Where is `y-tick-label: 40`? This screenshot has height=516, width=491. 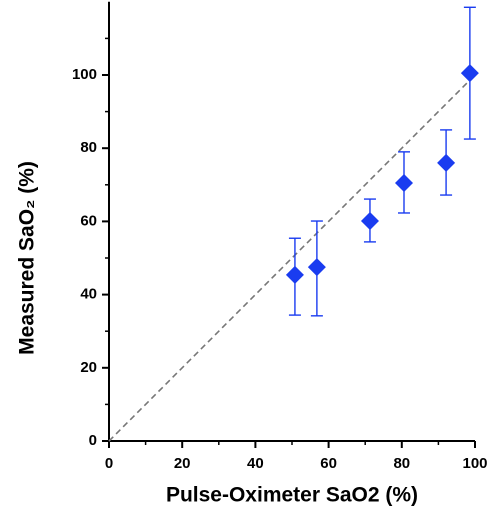
y-tick-label: 40 is located at coordinates (88, 294).